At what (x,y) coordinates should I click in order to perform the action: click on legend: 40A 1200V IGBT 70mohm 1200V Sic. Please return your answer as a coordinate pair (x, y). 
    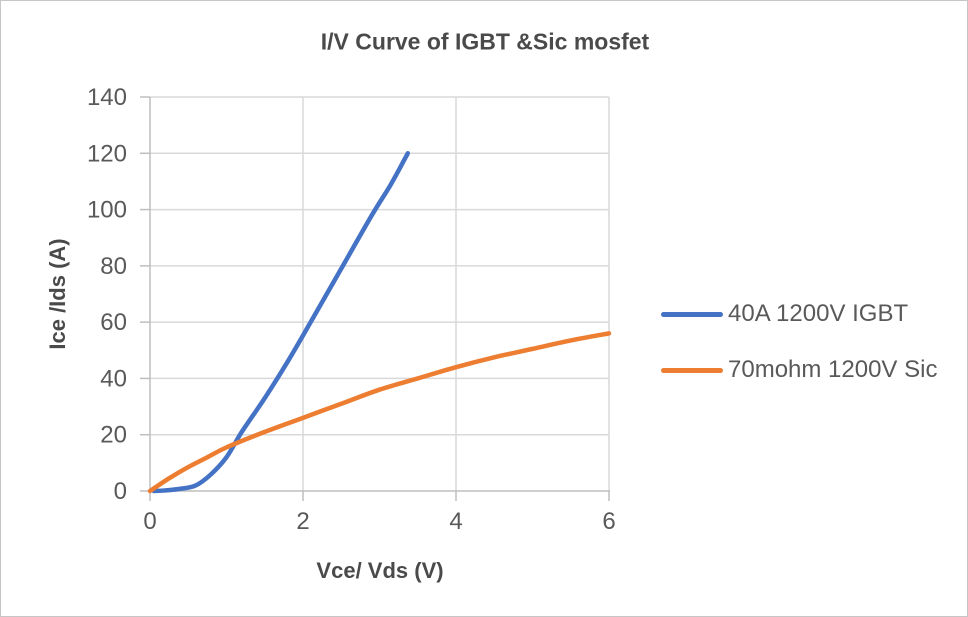
    Looking at the image, I should click on (799, 342).